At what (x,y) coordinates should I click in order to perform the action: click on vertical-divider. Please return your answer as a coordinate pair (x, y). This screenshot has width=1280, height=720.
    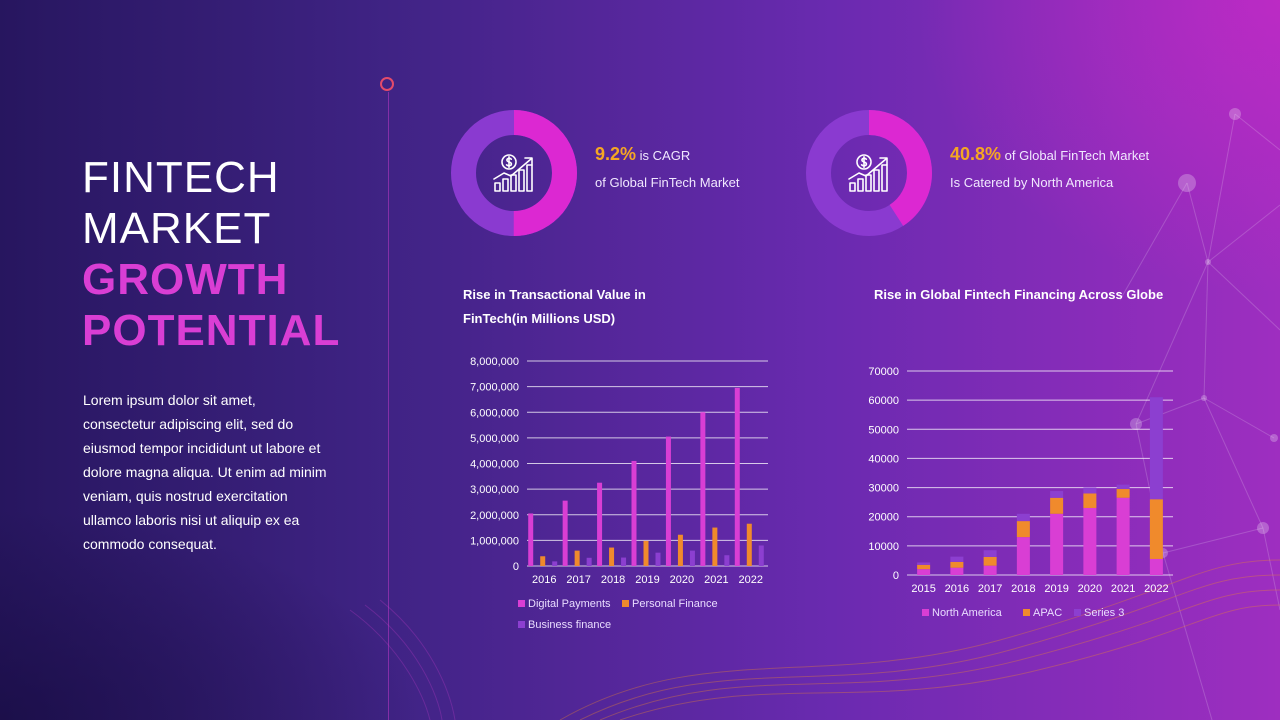
    Looking at the image, I should click on (388, 406).